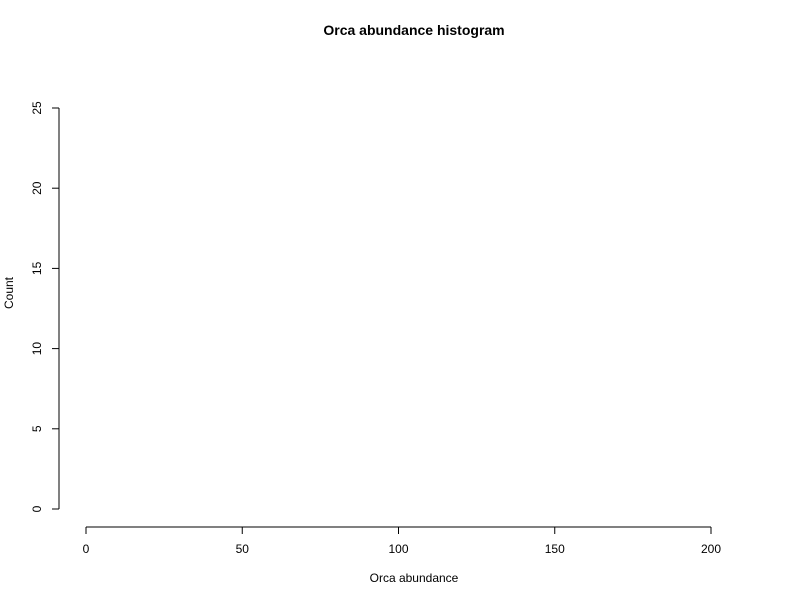  What do you see at coordinates (414, 578) in the screenshot?
I see `x-axis-label: Orca abundance` at bounding box center [414, 578].